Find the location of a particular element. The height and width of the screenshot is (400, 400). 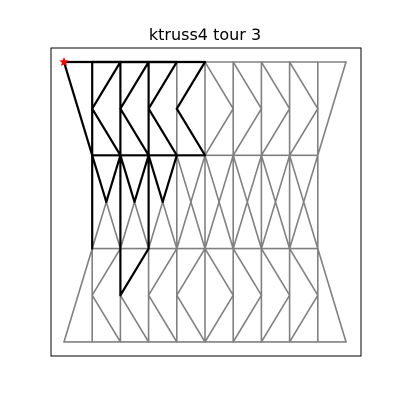

start-marker-layer is located at coordinates (64, 62).